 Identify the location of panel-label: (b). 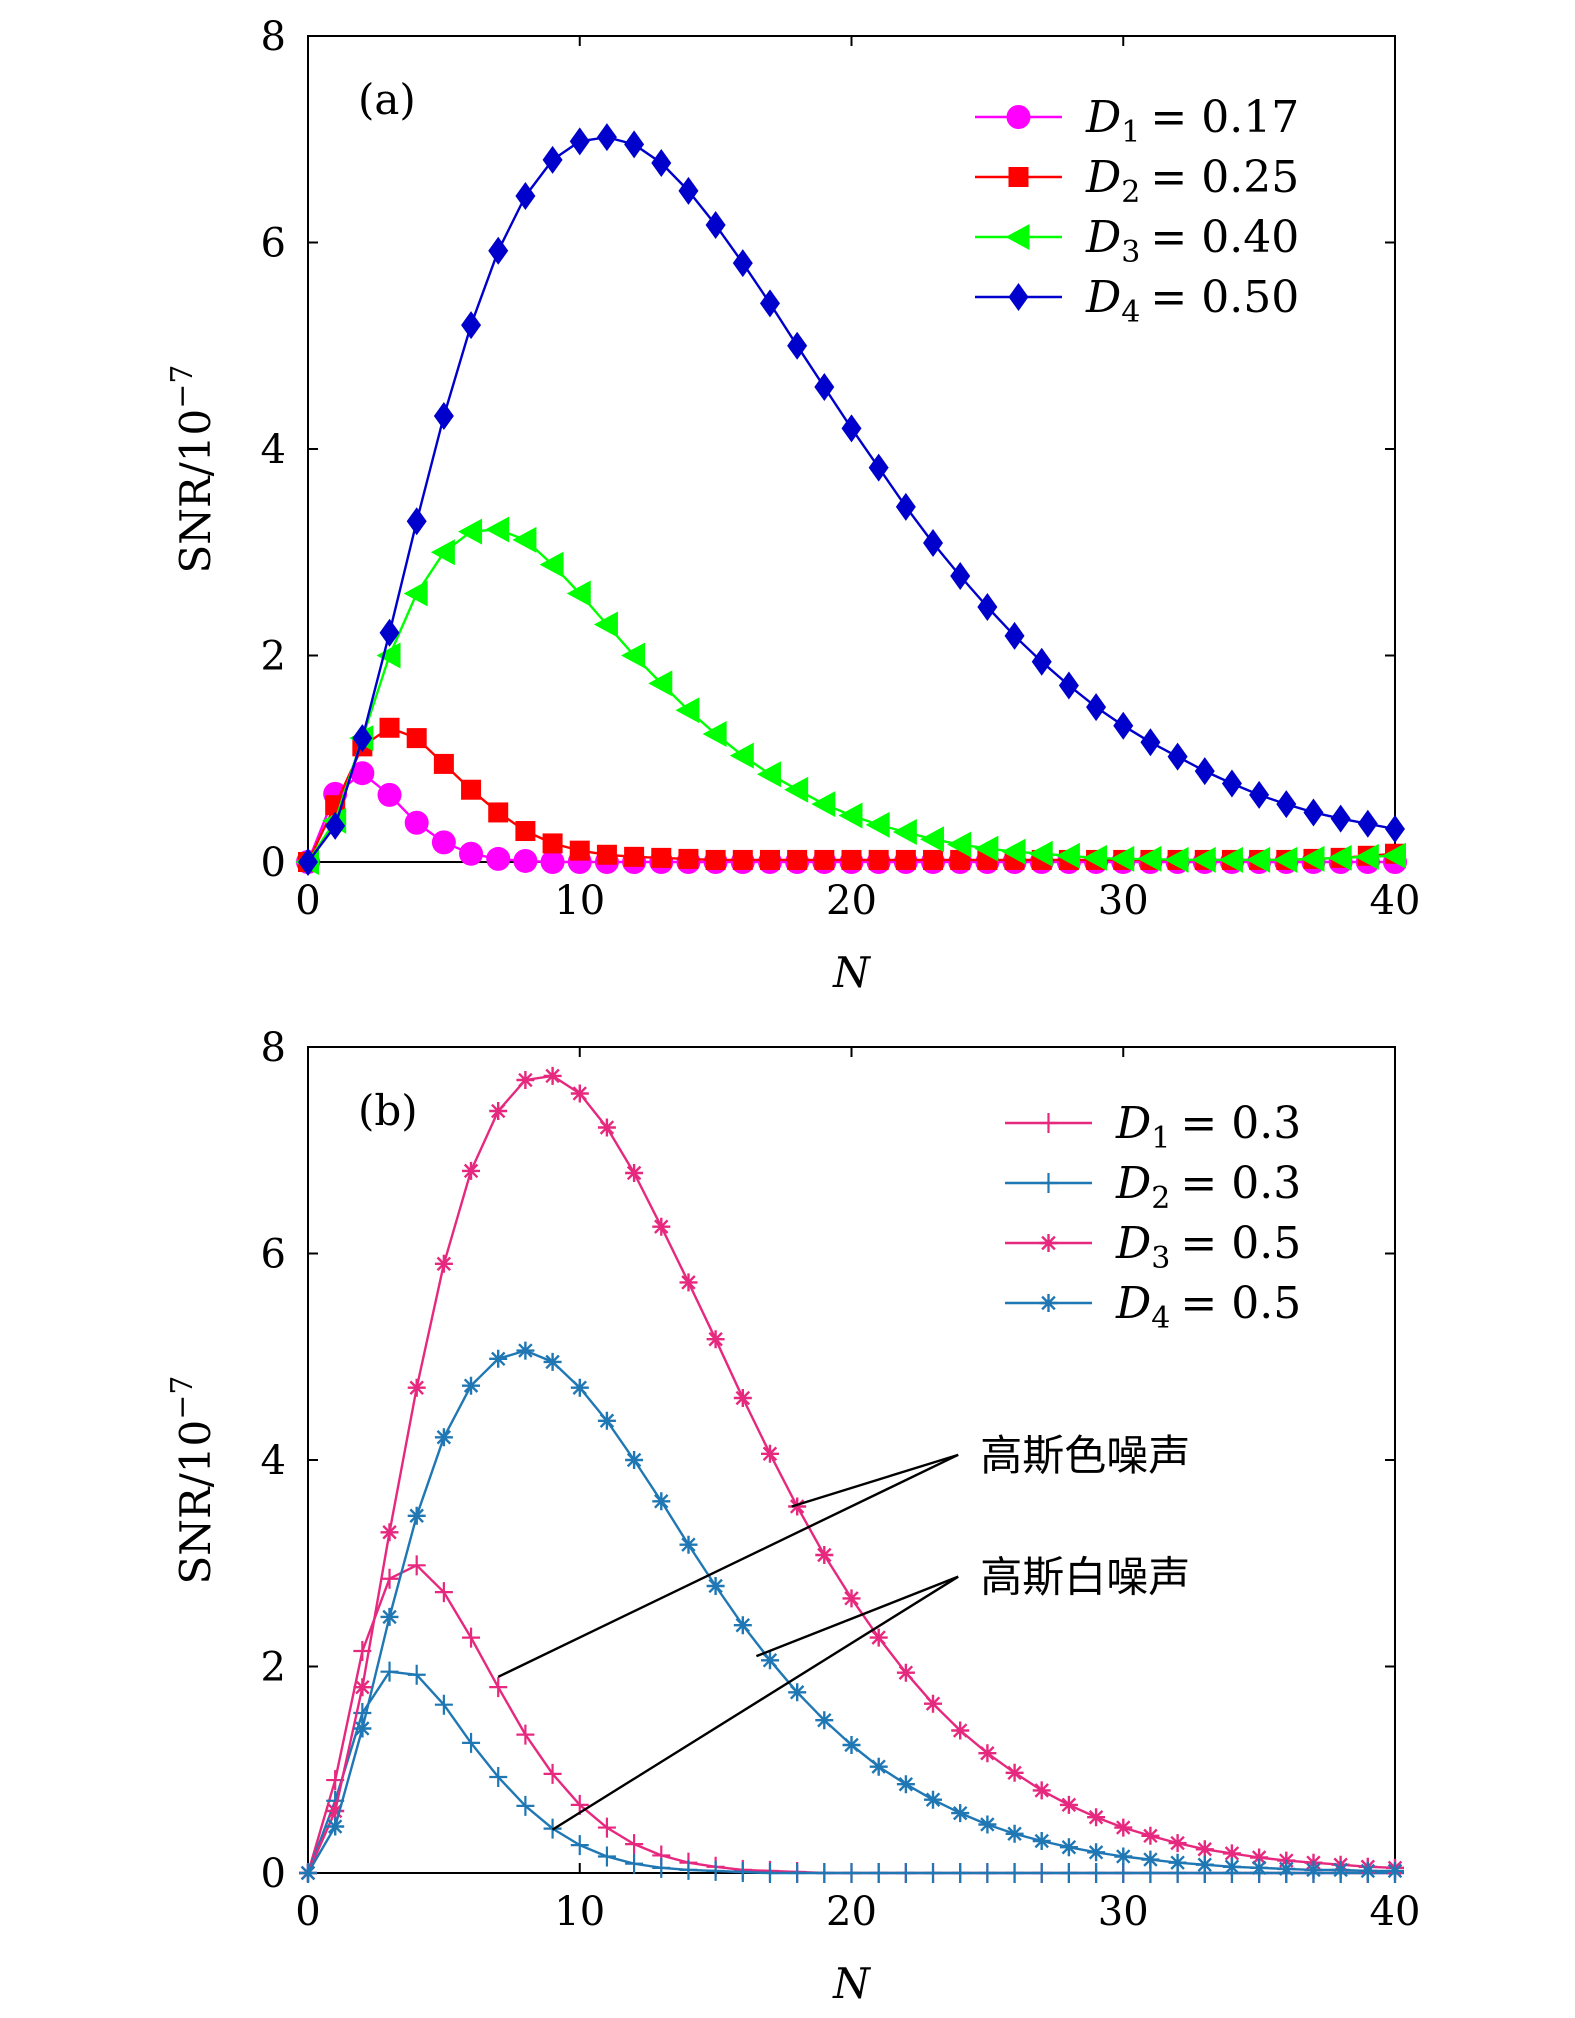
(388, 1110).